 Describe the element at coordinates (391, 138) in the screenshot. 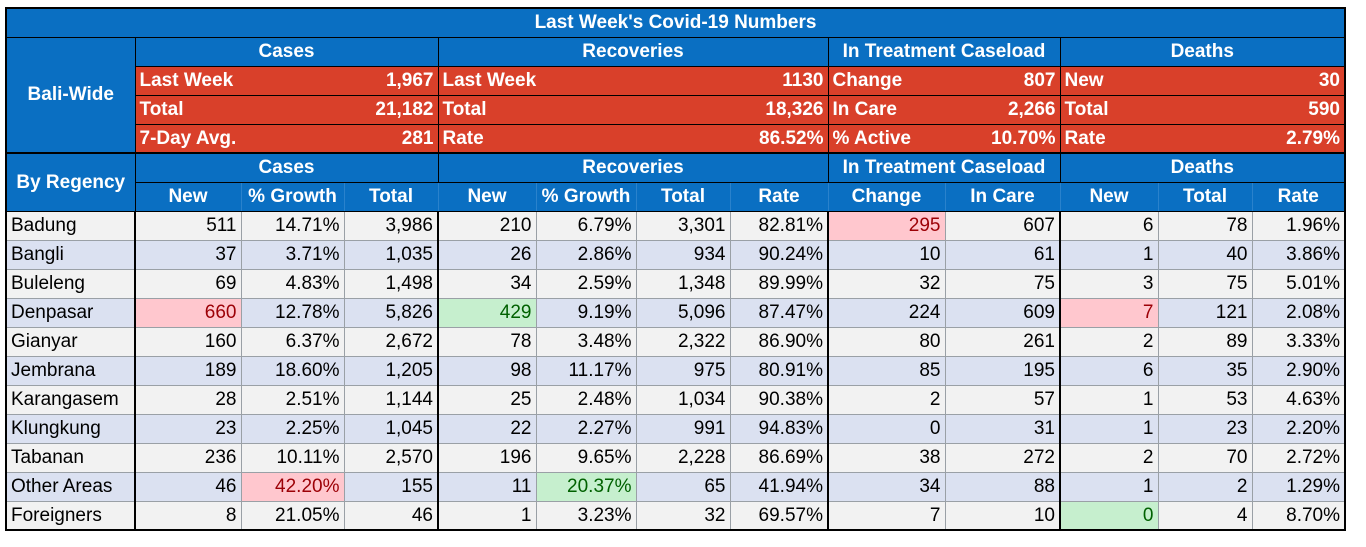

I see `bali-value: 281` at that location.